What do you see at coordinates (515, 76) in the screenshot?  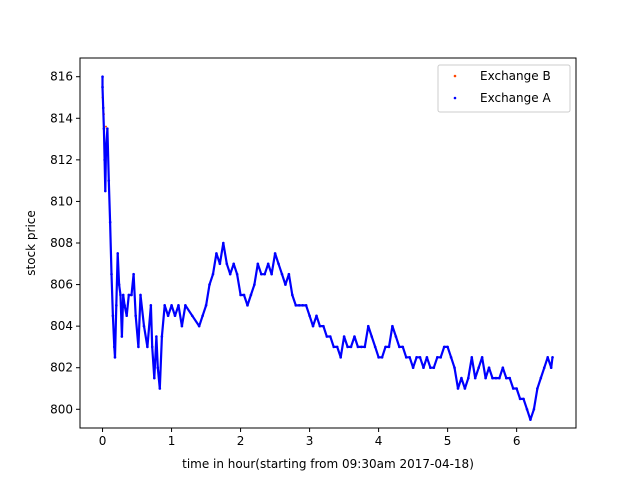 I see `legend-label-0: Exchange B` at bounding box center [515, 76].